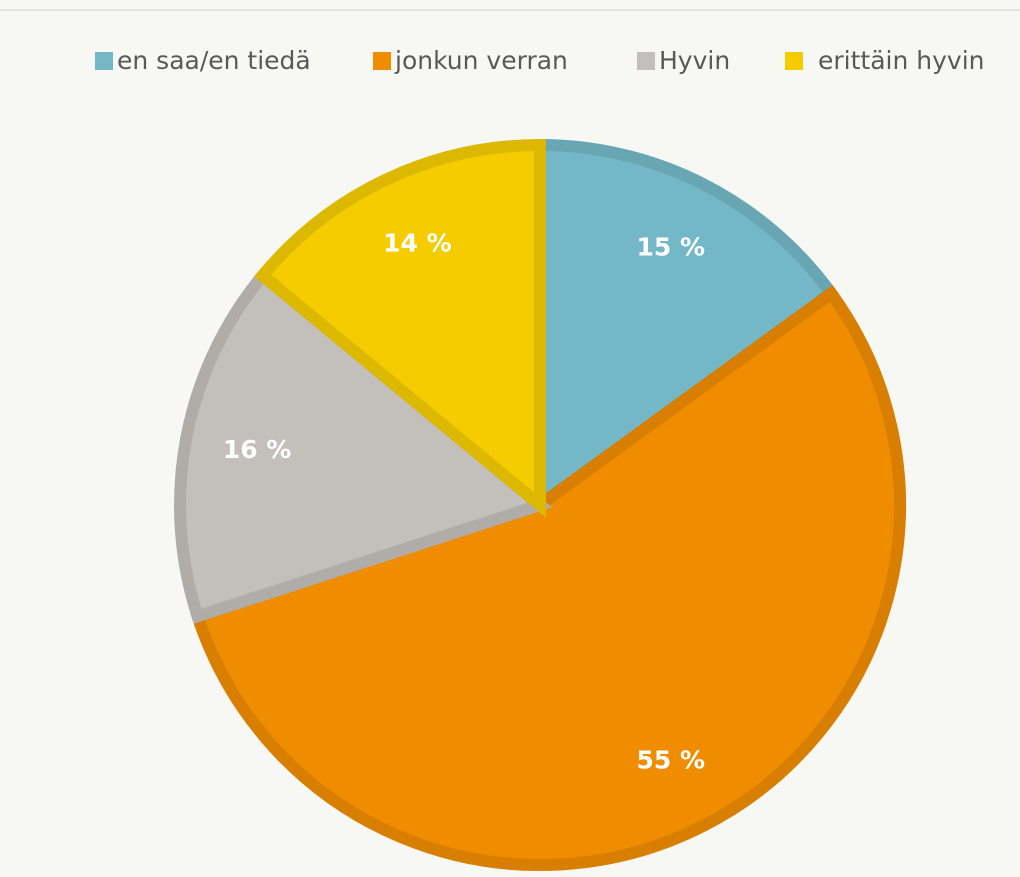  I want to click on legend-label: jonkun verran, so click(481, 60).